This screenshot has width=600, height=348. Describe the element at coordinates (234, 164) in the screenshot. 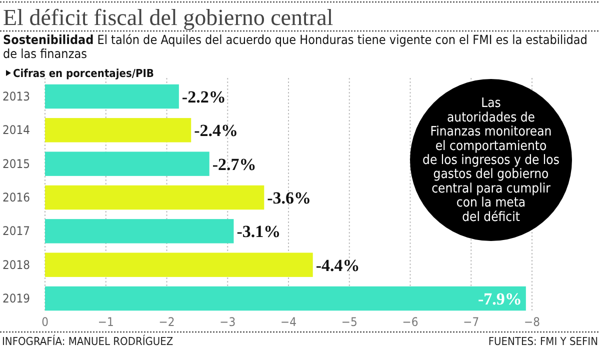

I see `data-label: -2.7%` at that location.